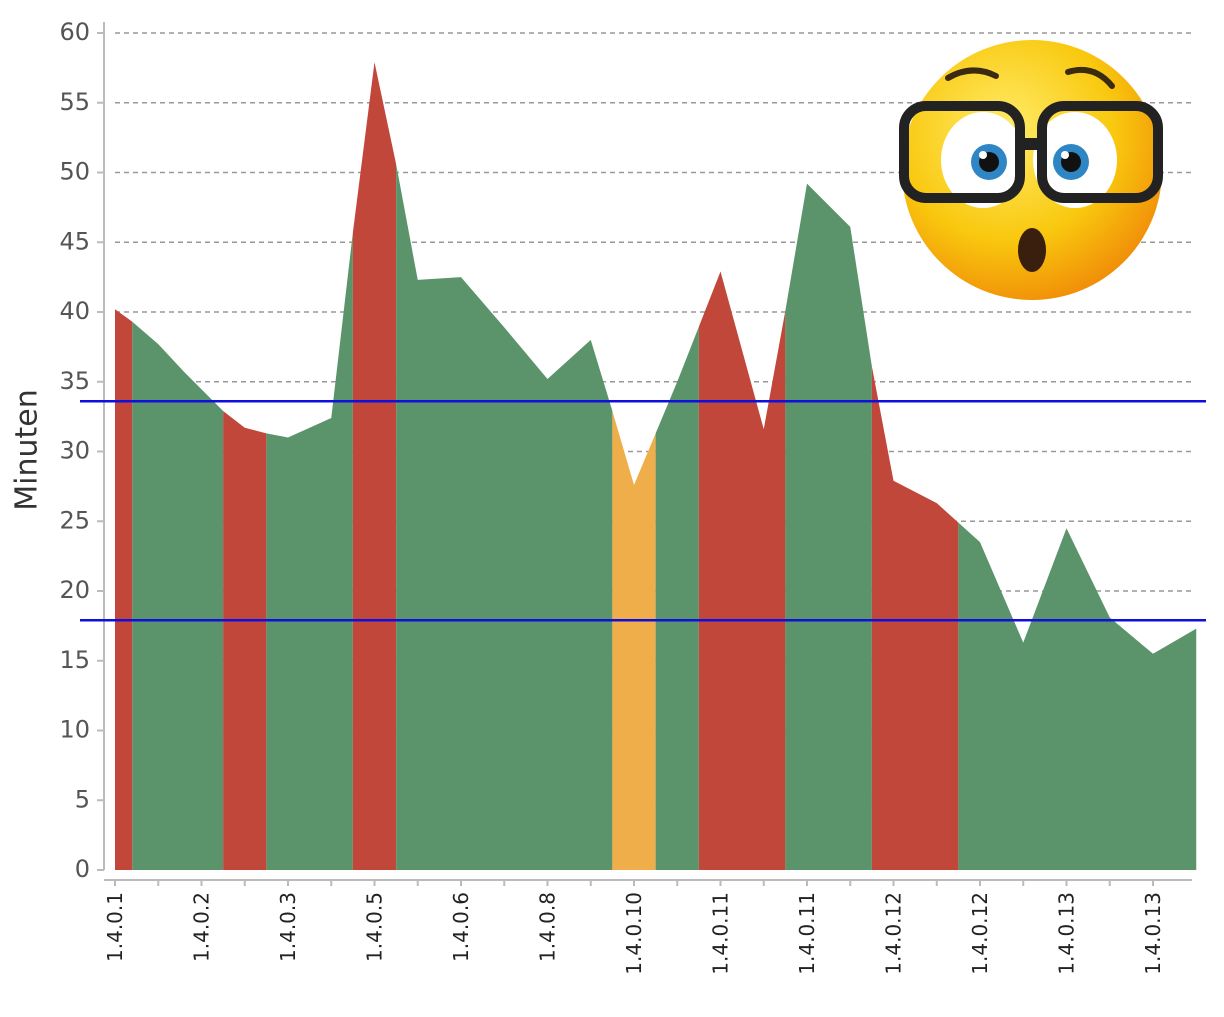  Describe the element at coordinates (74, 590) in the screenshot. I see `y-tick-label: 20` at that location.